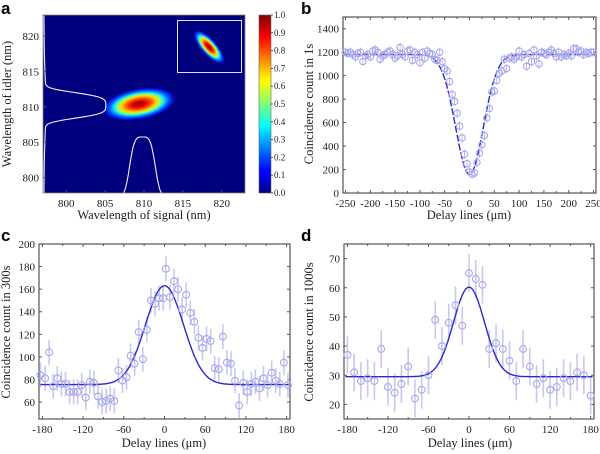  What do you see at coordinates (550, 430) in the screenshot?
I see `x-tick-label-d: 120` at bounding box center [550, 430].